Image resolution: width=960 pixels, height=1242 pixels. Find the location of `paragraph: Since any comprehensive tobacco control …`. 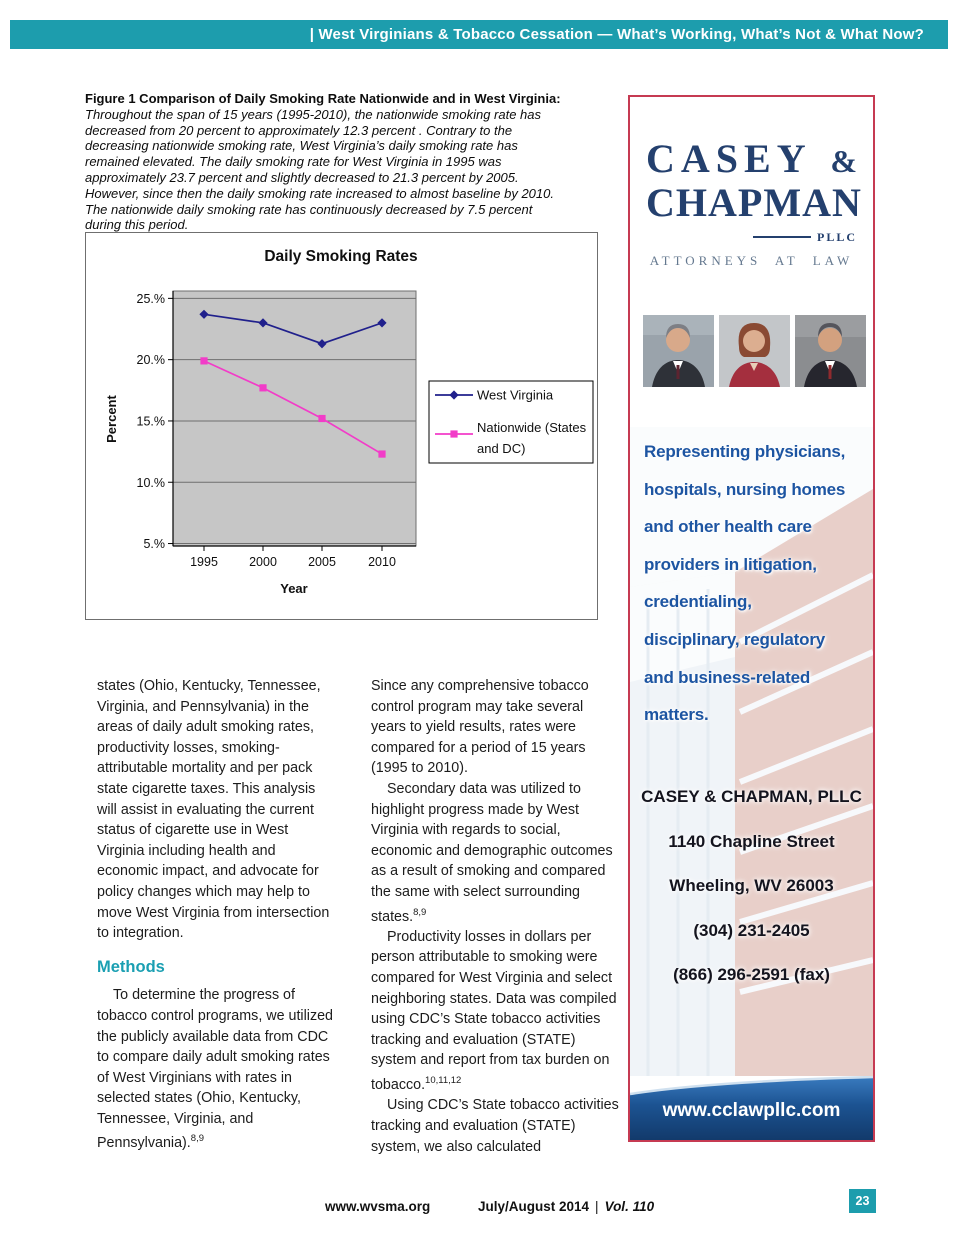

paragraph: Since any comprehensive tobacco control … is located at coordinates (480, 727).